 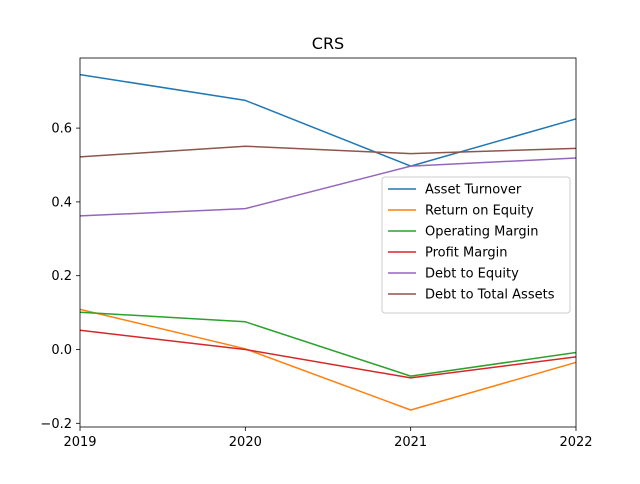 What do you see at coordinates (61, 276) in the screenshot?
I see `y-tick-label: 0.2` at bounding box center [61, 276].